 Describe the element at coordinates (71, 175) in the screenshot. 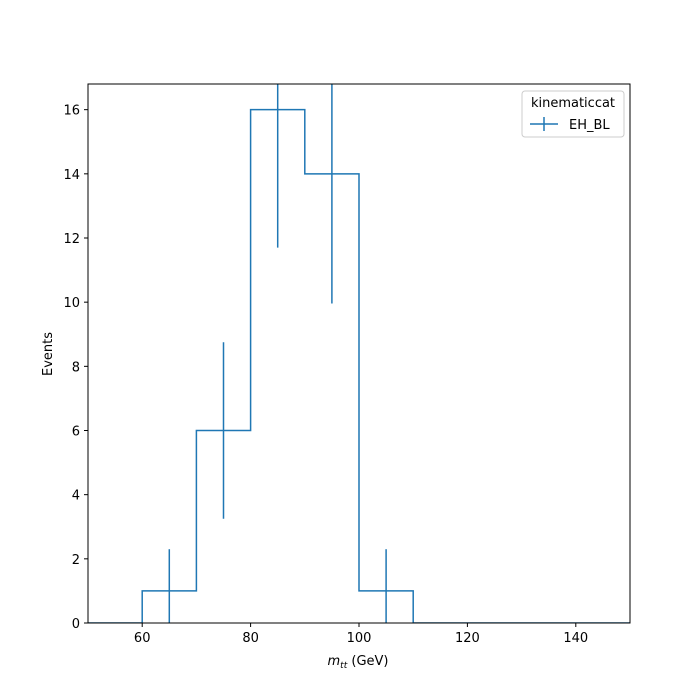

I see `y-tick-label: 14` at that location.